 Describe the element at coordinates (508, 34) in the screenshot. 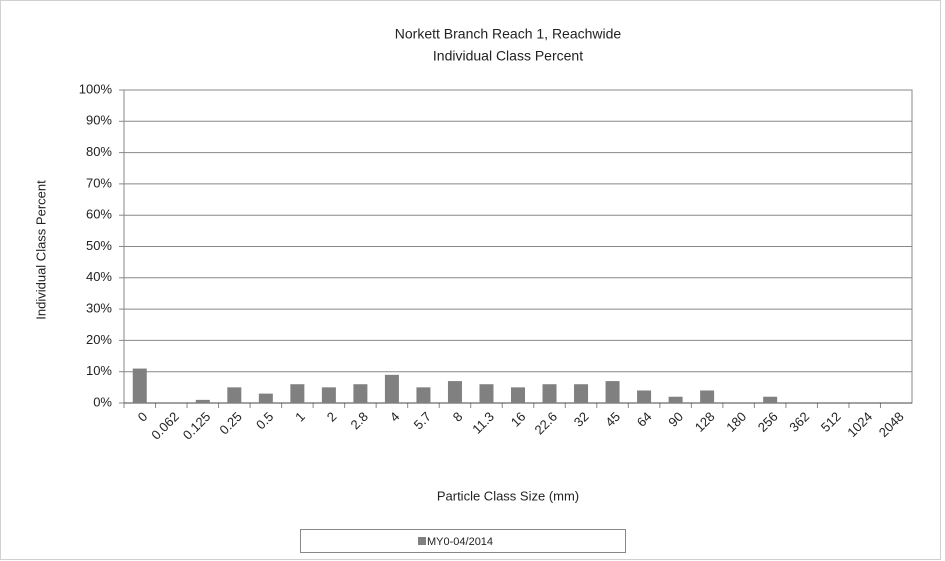

I see `chart-title: Norkett Branch Reach 1, Reachwide` at that location.